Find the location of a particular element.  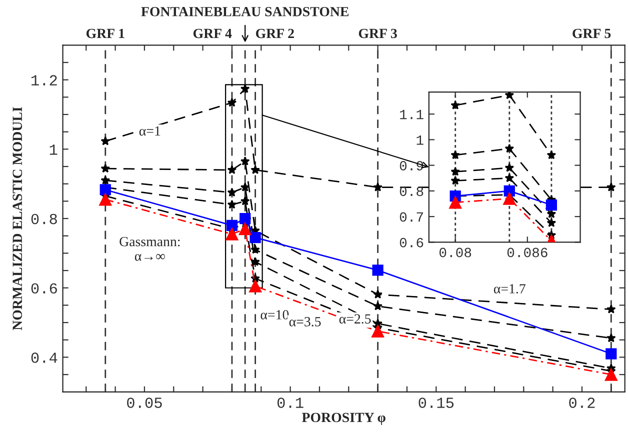

ref-line-label: GRF 4 is located at coordinates (212, 33).